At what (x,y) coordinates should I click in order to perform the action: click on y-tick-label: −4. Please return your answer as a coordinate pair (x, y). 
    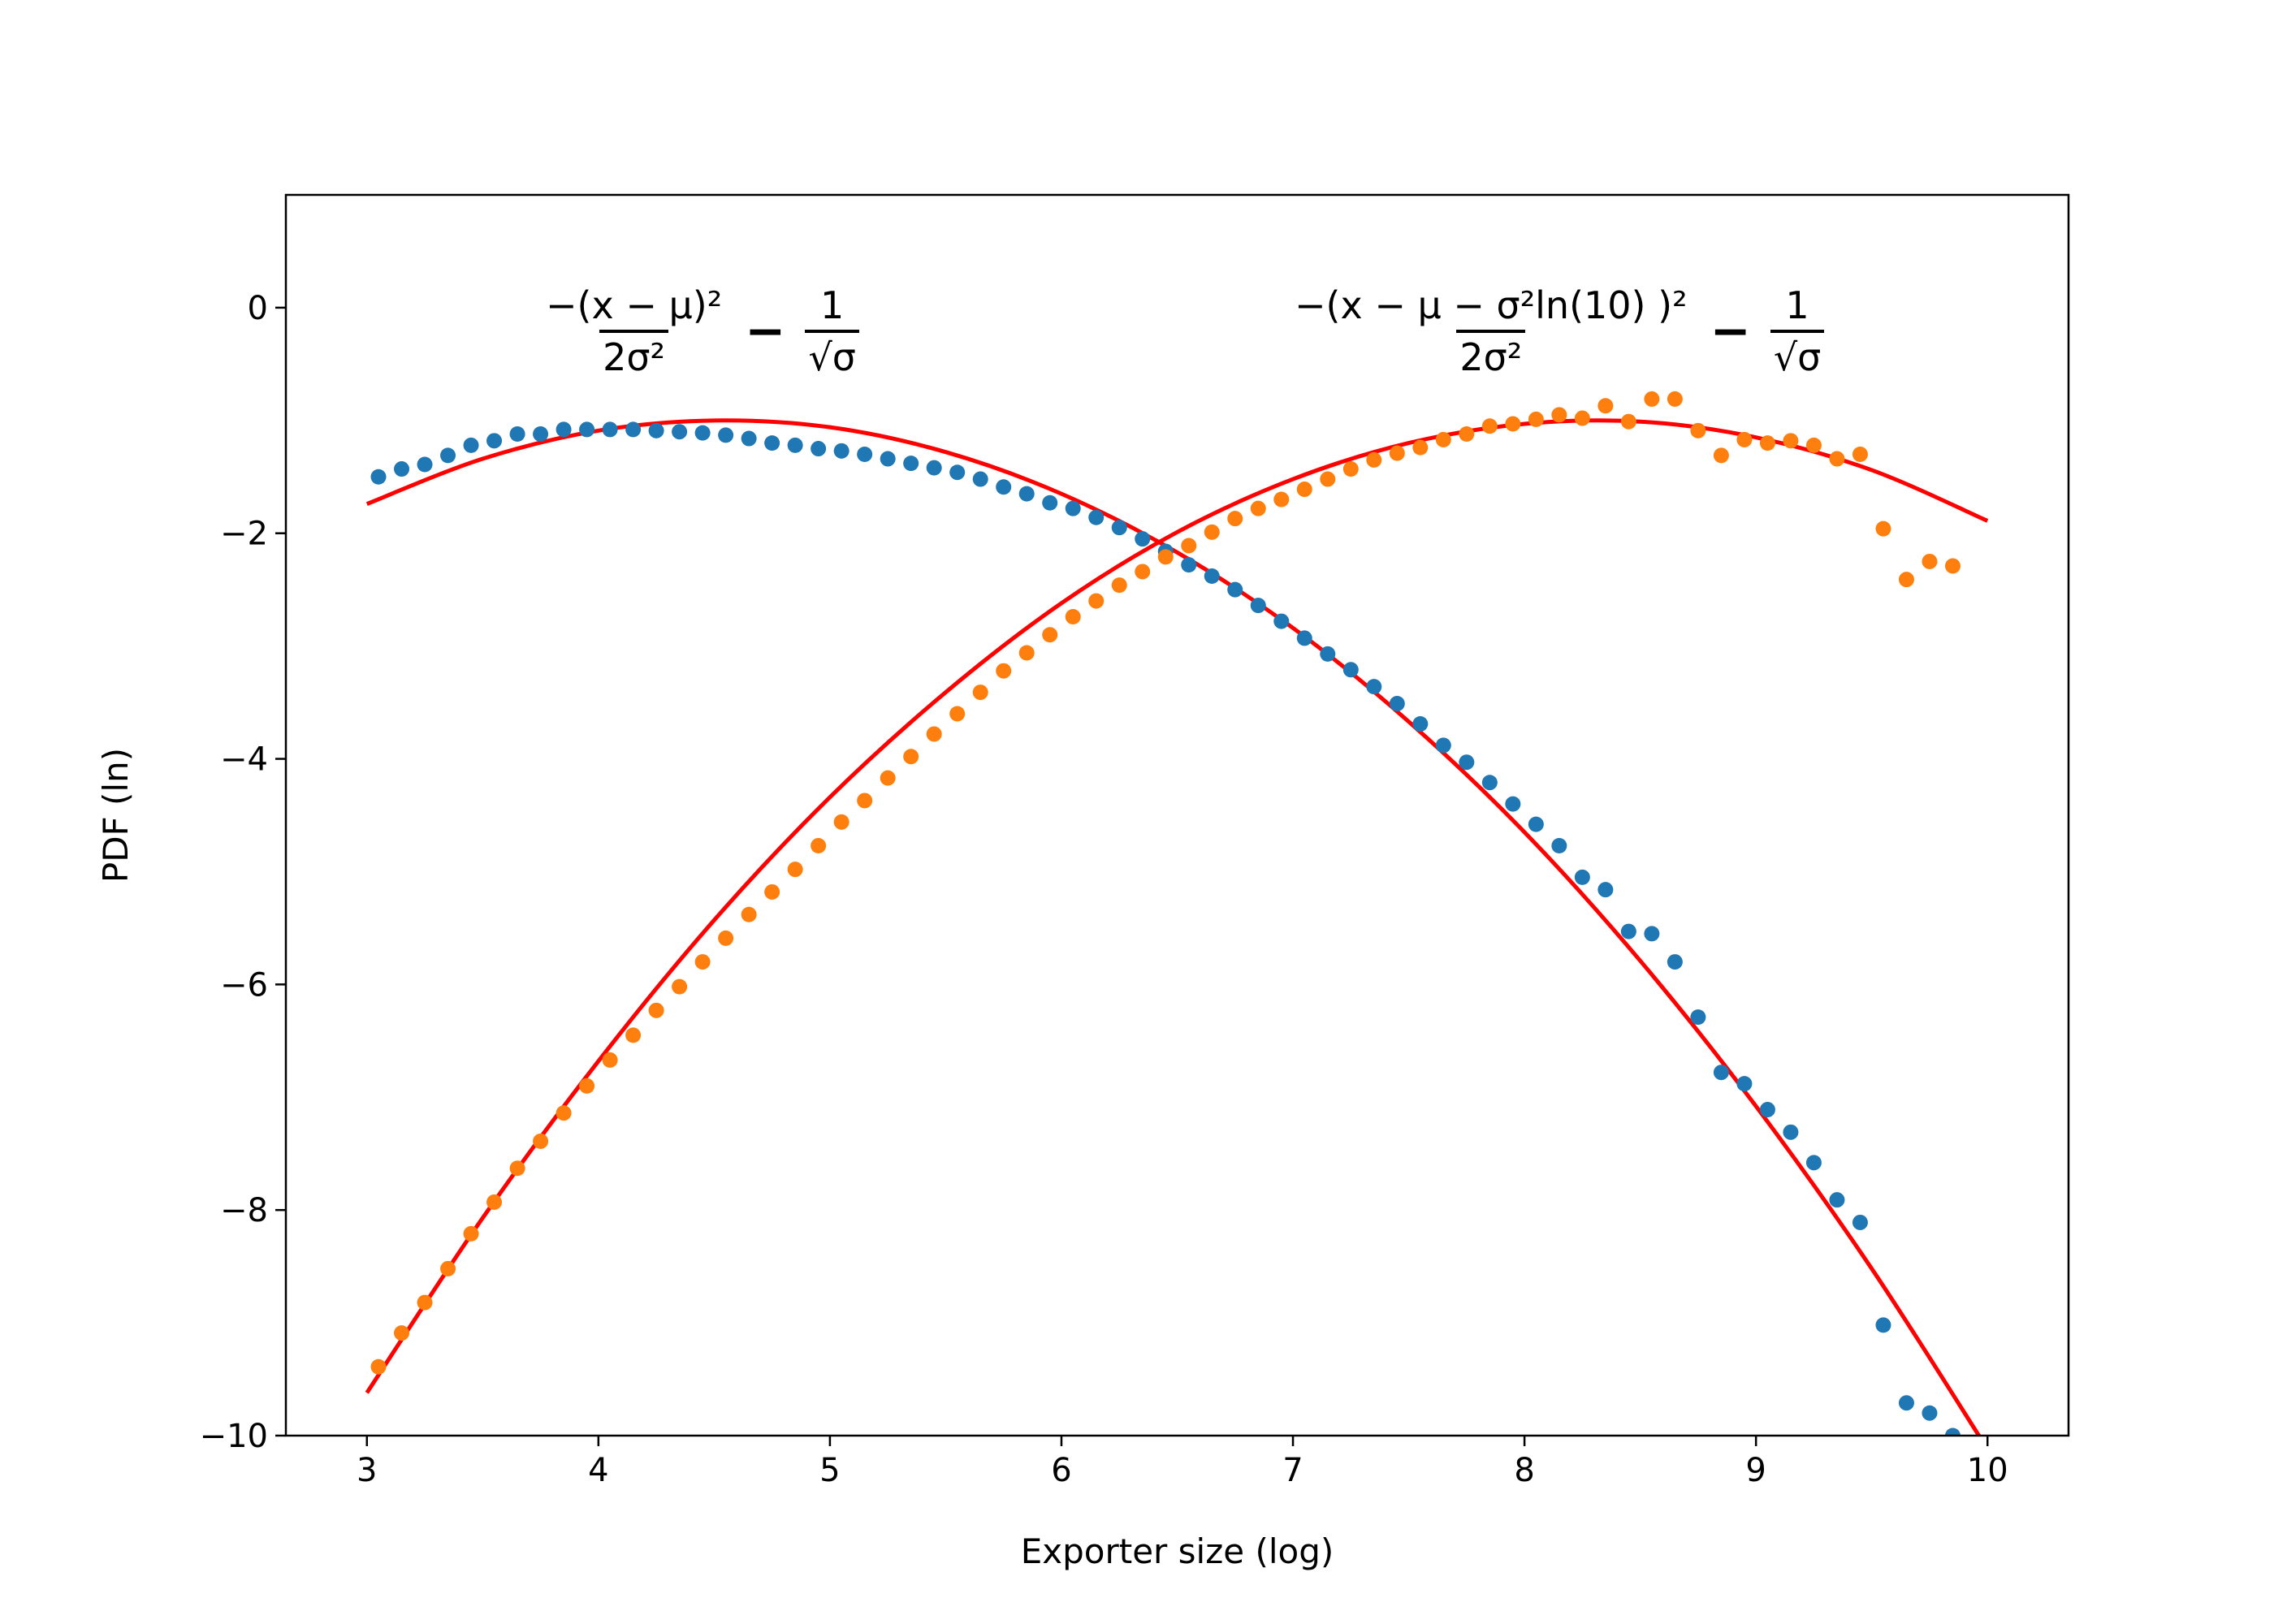
    Looking at the image, I should click on (244, 760).